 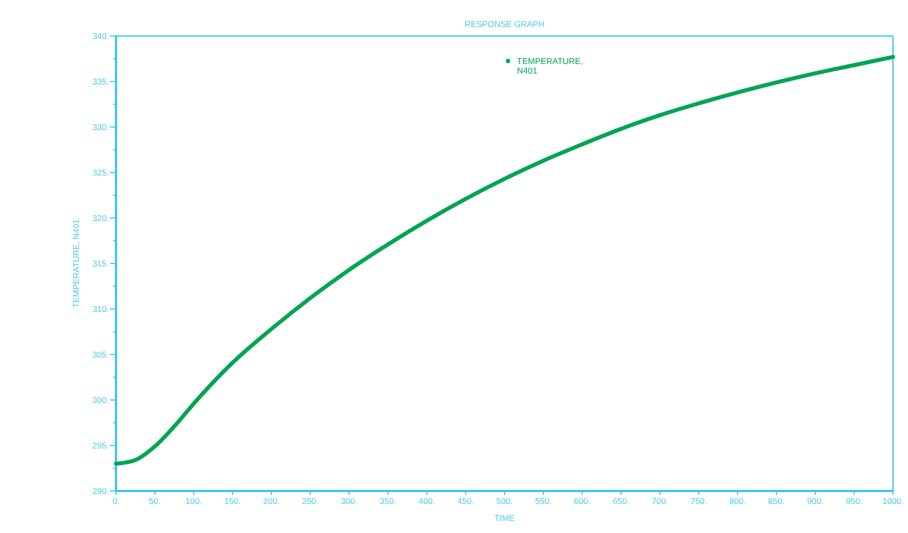 What do you see at coordinates (893, 501) in the screenshot?
I see `x-tick-label: 1000.` at bounding box center [893, 501].